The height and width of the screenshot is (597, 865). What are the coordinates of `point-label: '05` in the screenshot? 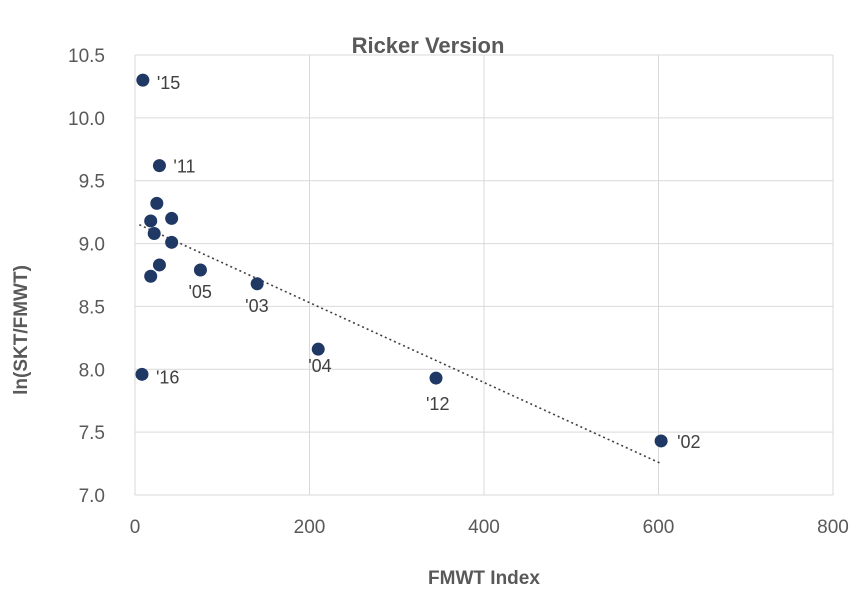 It's located at (199, 292).